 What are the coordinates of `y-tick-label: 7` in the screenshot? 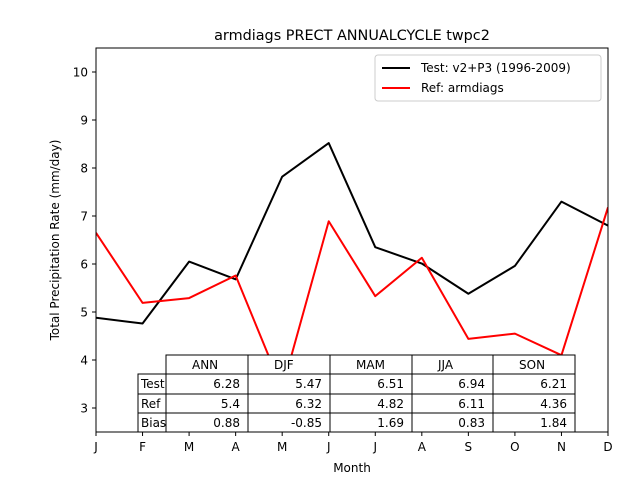 It's located at (84, 217).